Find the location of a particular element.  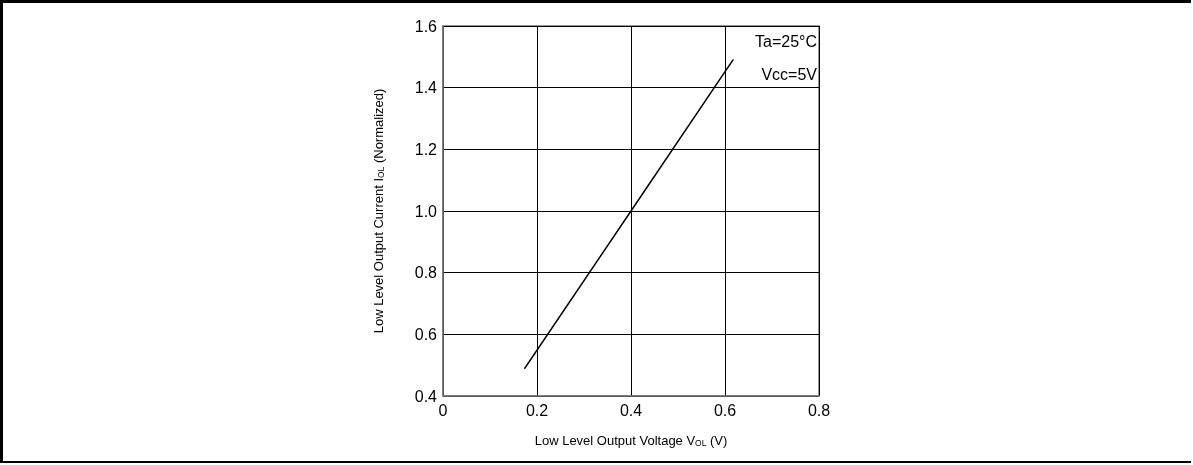

y-tick-label: 0.8 is located at coordinates (426, 273).